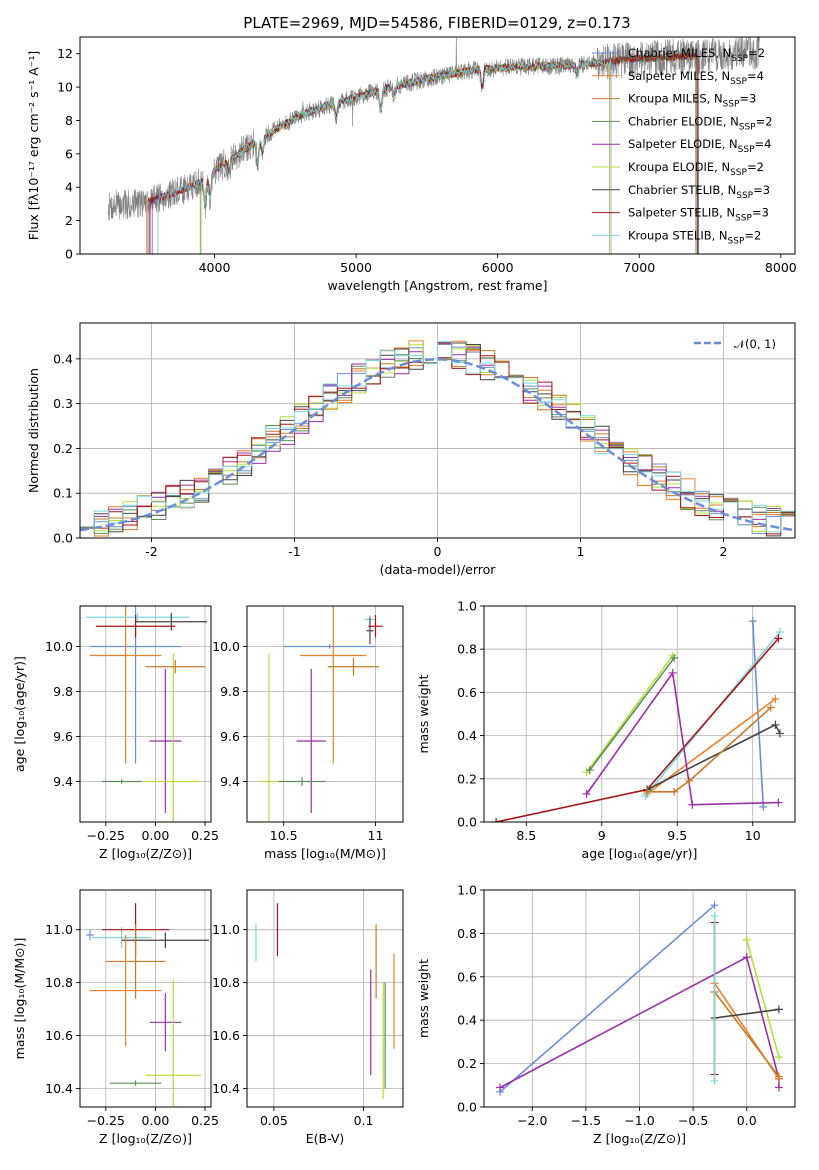  I want to click on y-tick-label: 1.0, so click(467, 890).